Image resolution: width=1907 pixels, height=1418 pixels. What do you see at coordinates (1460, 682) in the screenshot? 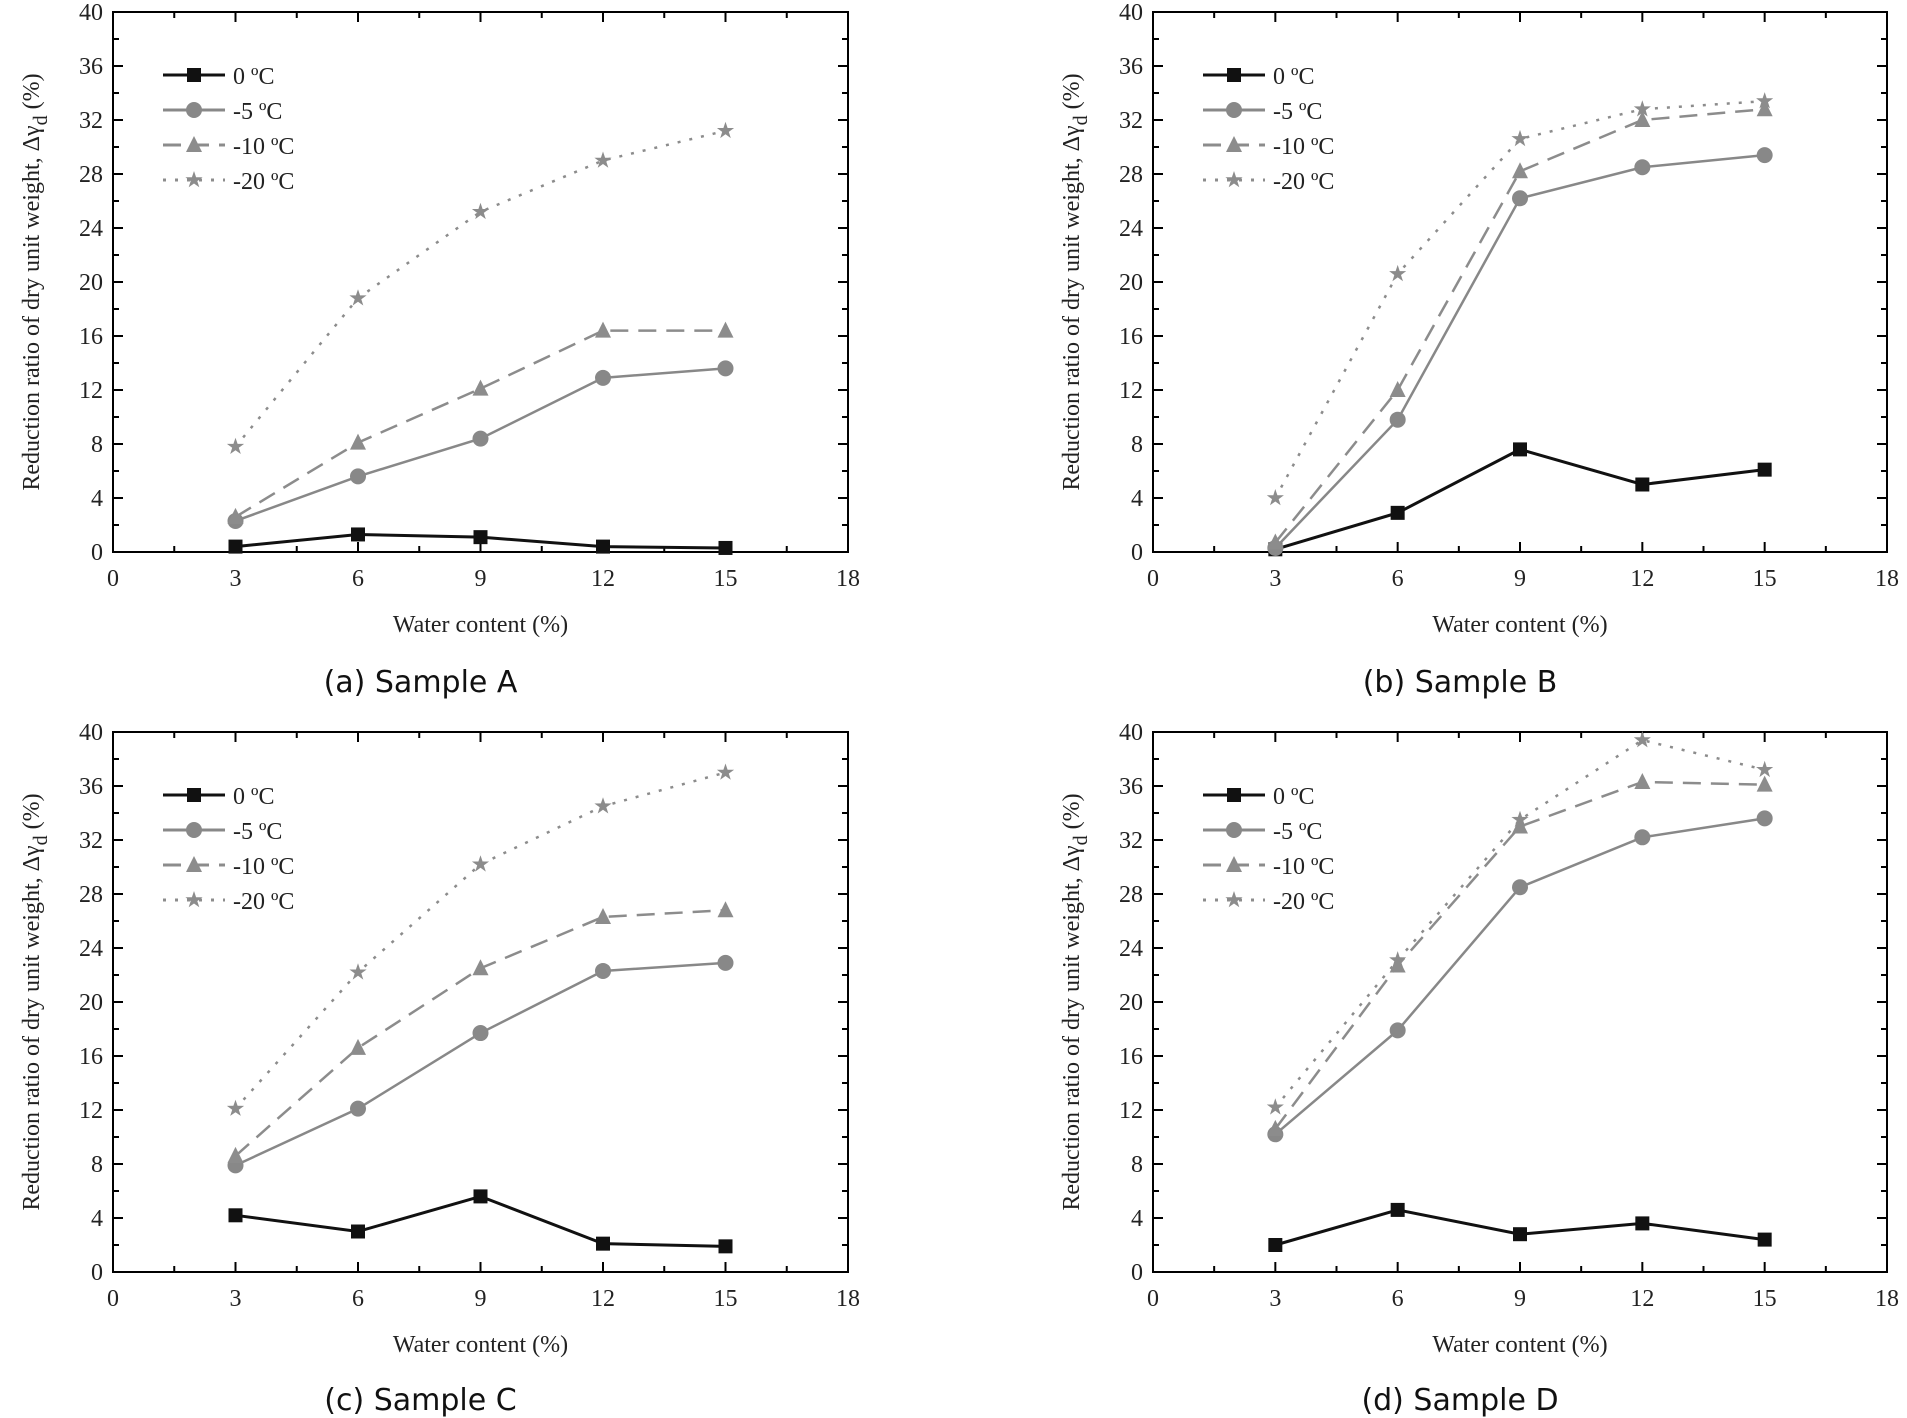
I see `chart-caption: (b) Sample B` at bounding box center [1460, 682].